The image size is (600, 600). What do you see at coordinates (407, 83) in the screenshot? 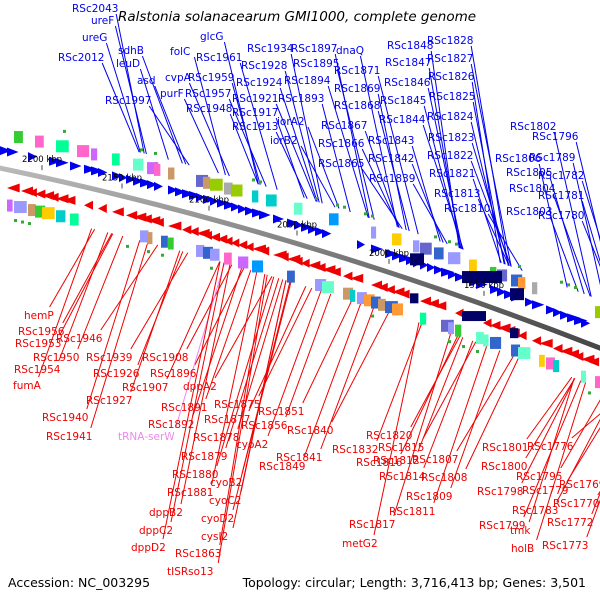
I see `forward-gene-label: RSc1846` at bounding box center [407, 83].